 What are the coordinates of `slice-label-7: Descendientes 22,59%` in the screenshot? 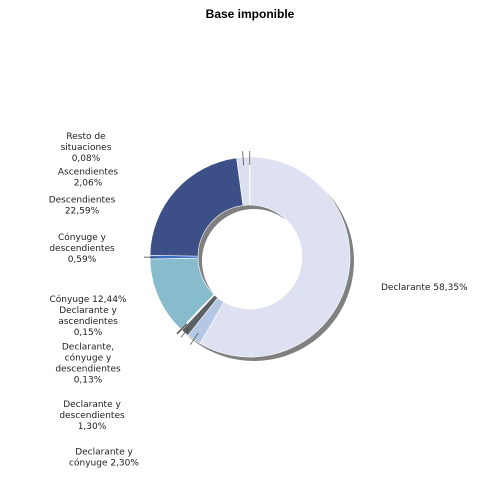 It's located at (82, 206).